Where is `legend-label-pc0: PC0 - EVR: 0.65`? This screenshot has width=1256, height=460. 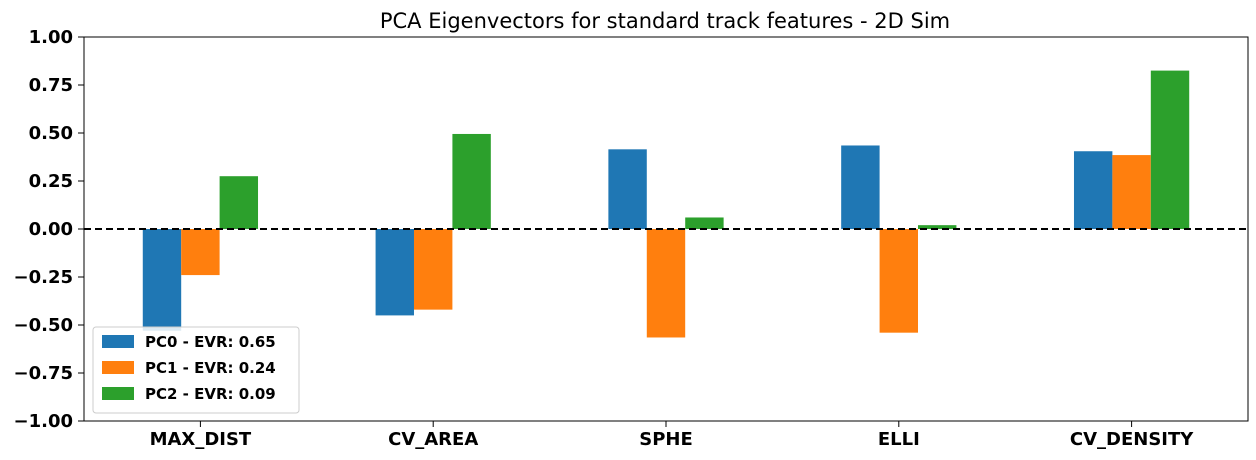 legend-label-pc0: PC0 - EVR: 0.65 is located at coordinates (210, 342).